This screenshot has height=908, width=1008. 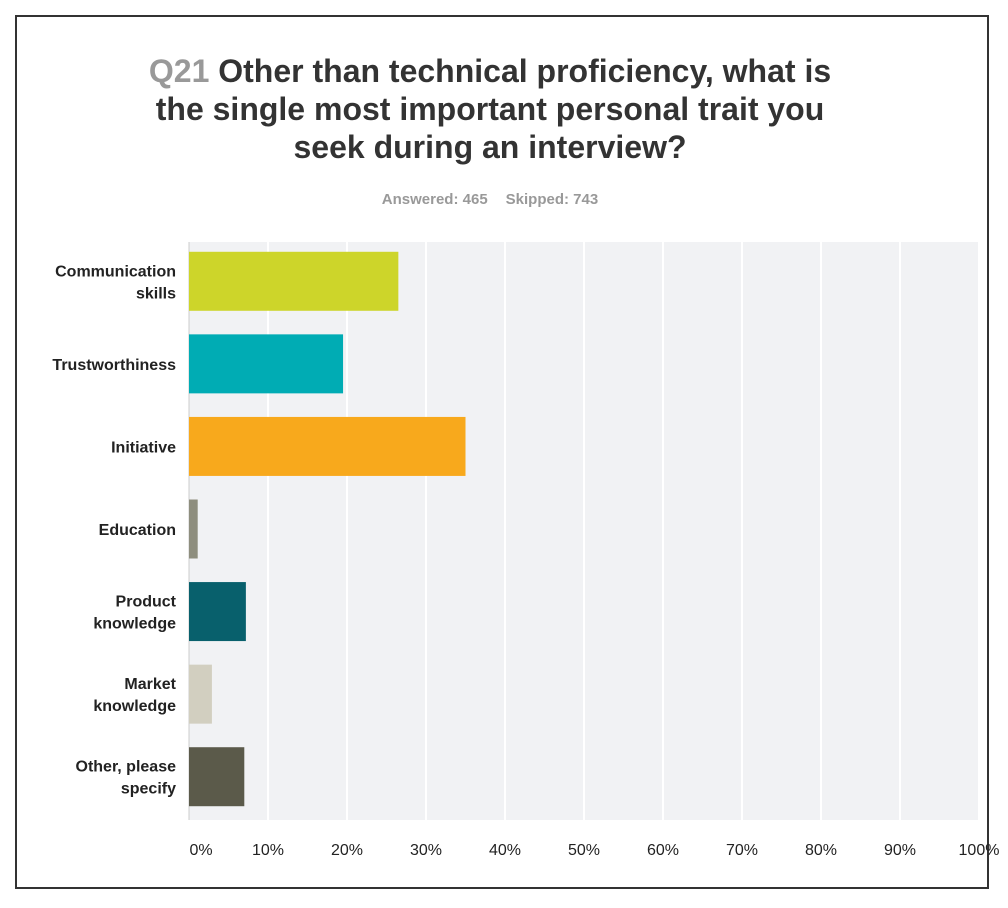 I want to click on category-label-line: specify, so click(x=148, y=789).